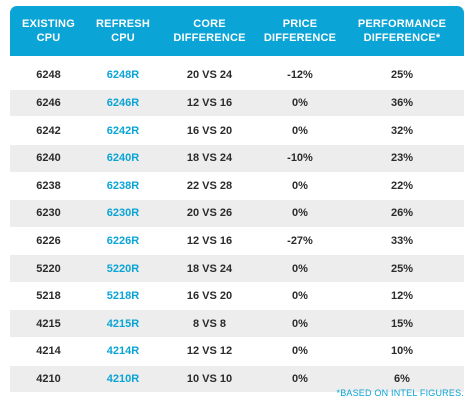 This screenshot has height=406, width=474. I want to click on header-refresh-line2: CPU, so click(123, 38).